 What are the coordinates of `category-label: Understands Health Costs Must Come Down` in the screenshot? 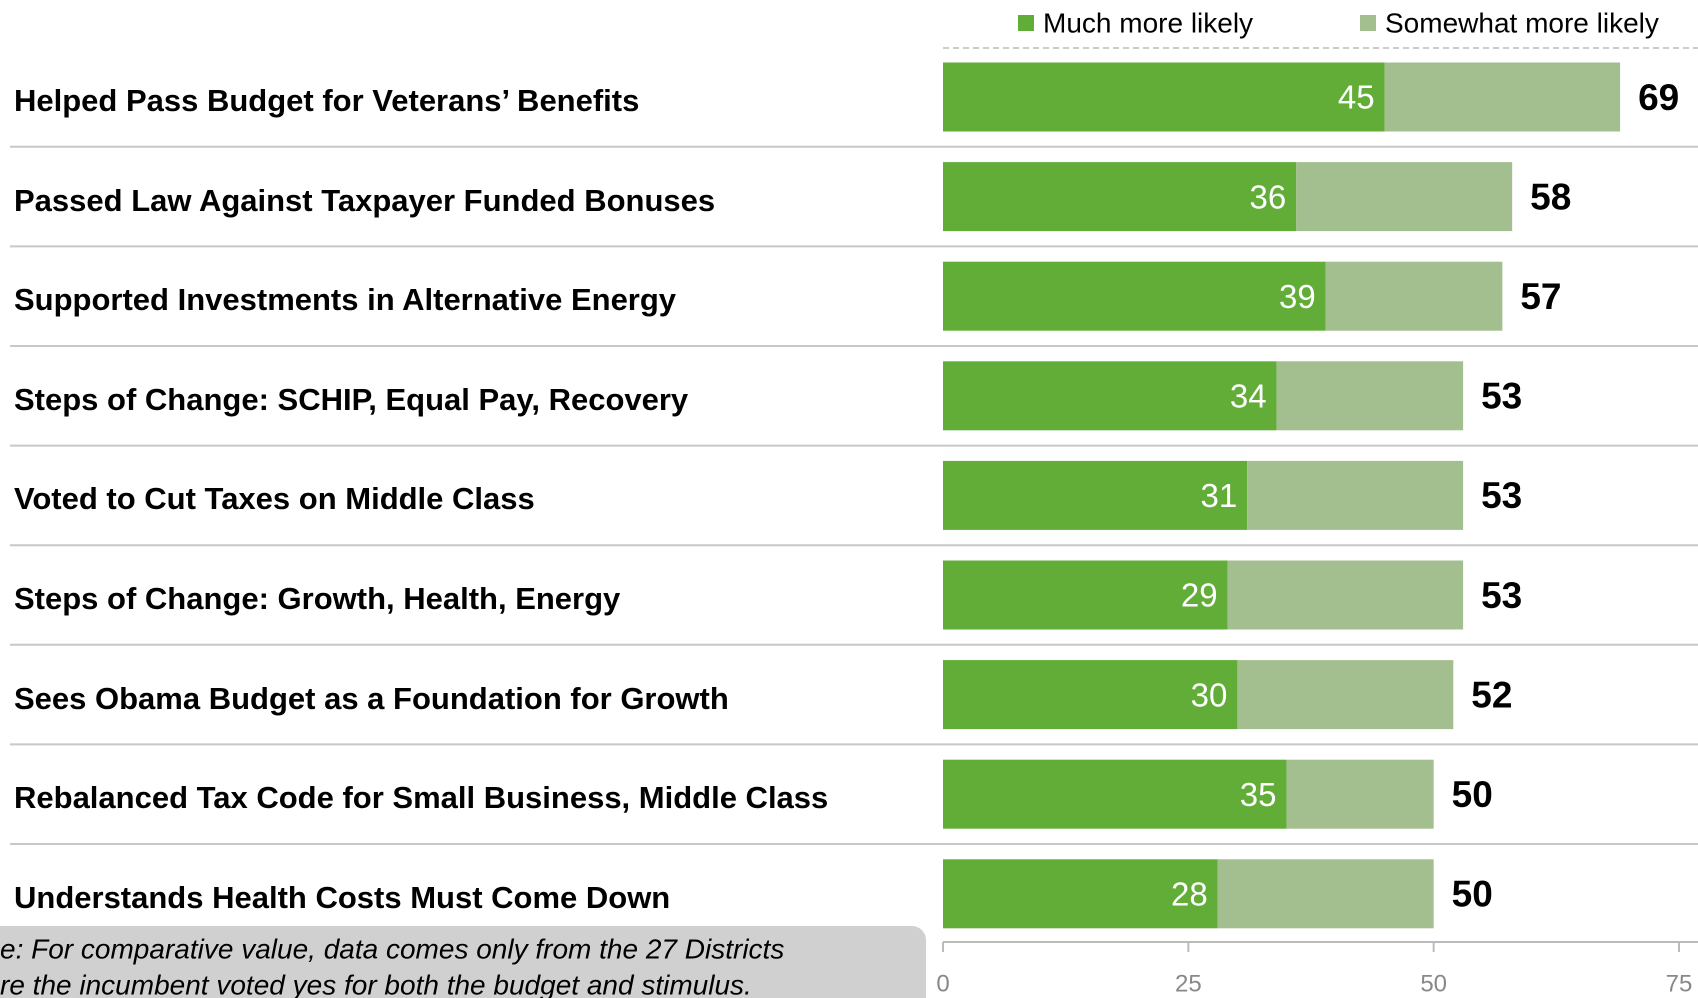 It's located at (342, 897).